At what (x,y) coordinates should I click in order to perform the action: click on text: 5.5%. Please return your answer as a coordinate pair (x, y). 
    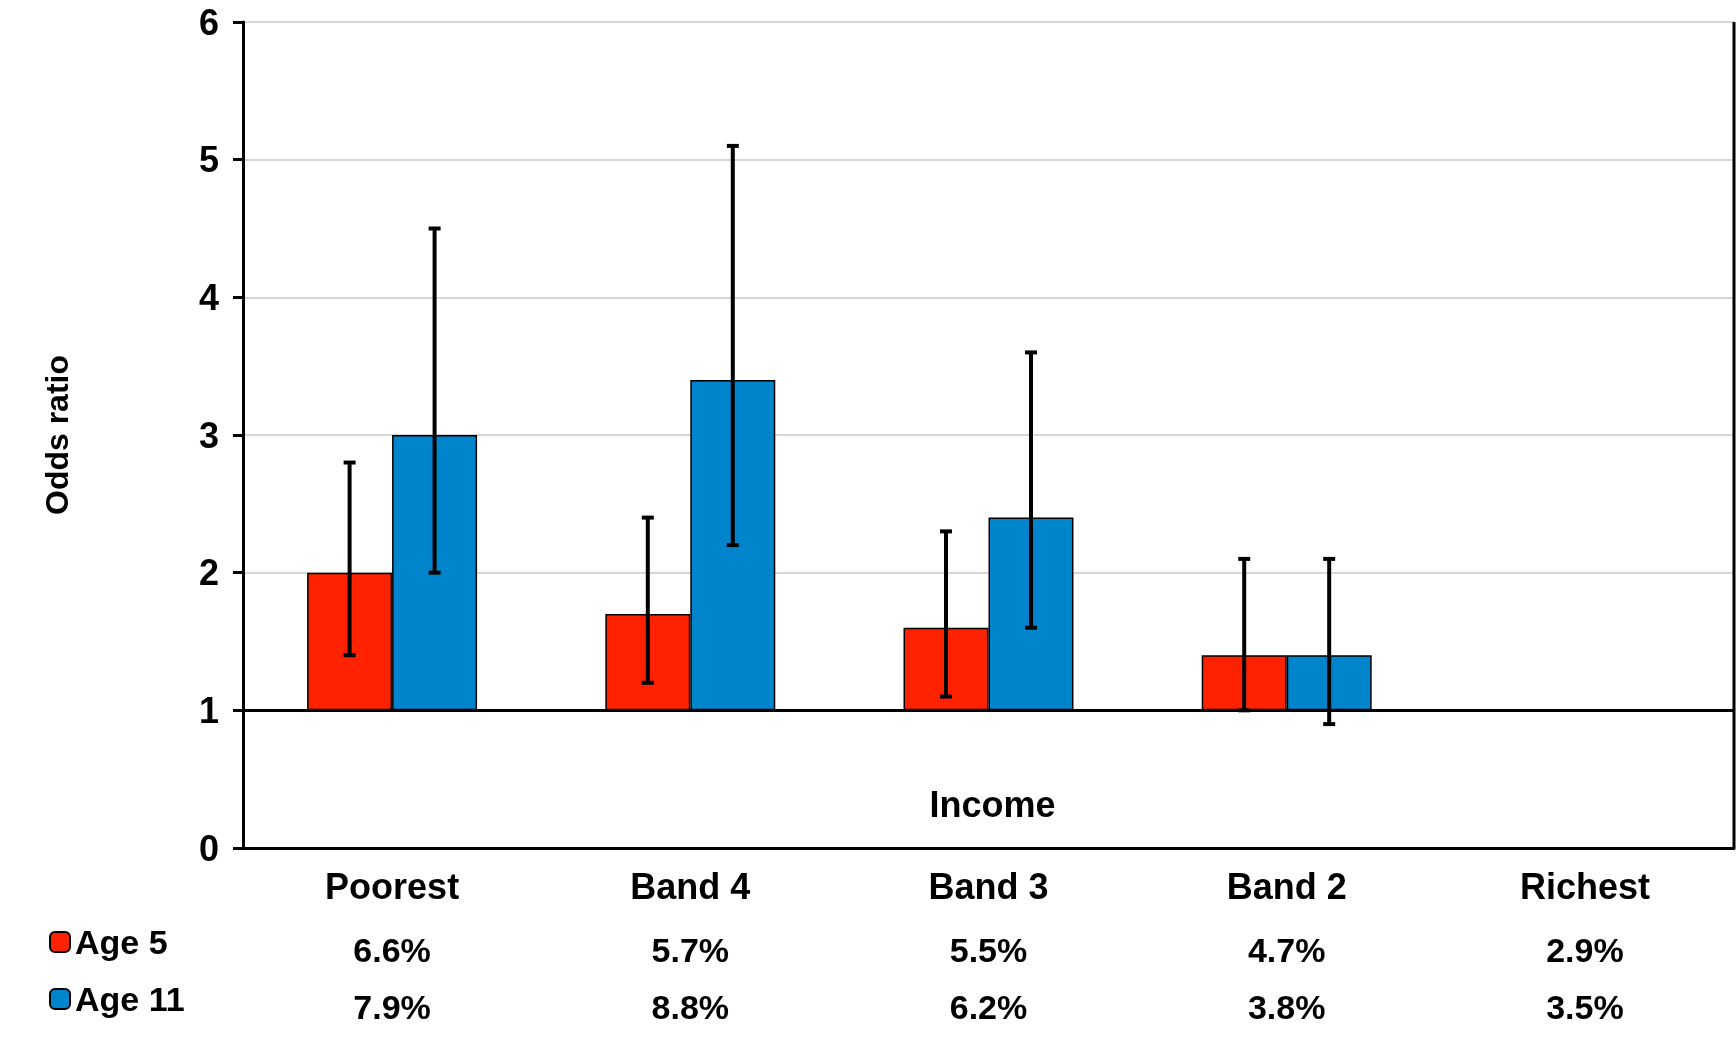
    Looking at the image, I should click on (988, 950).